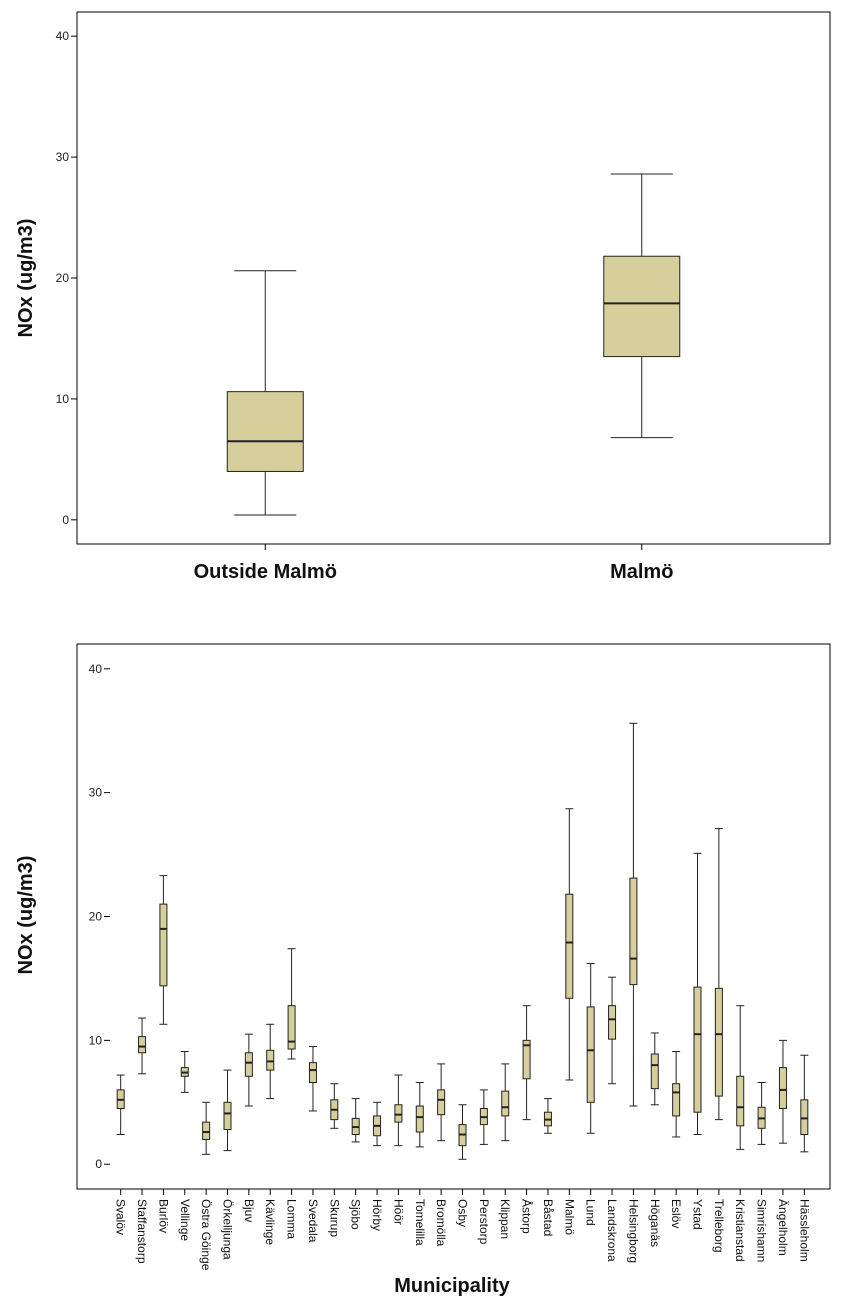  What do you see at coordinates (633, 1231) in the screenshot?
I see `x-tick-label: Helsingborg` at bounding box center [633, 1231].